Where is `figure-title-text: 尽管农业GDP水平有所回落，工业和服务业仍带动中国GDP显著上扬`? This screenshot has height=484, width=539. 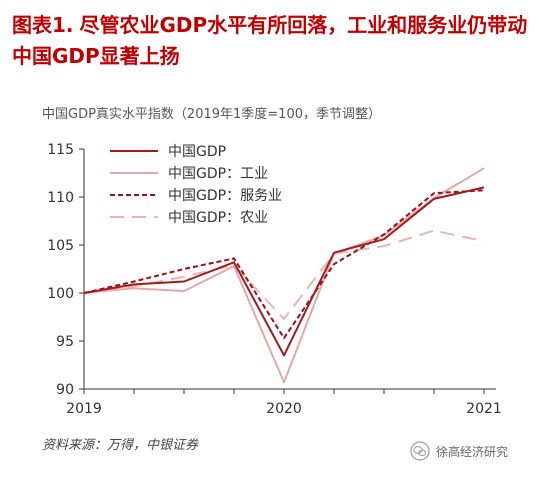 figure-title-text: 尽管农业GDP水平有所回落，工业和服务业仍带动中国GDP显著上扬 is located at coordinates (270, 40).